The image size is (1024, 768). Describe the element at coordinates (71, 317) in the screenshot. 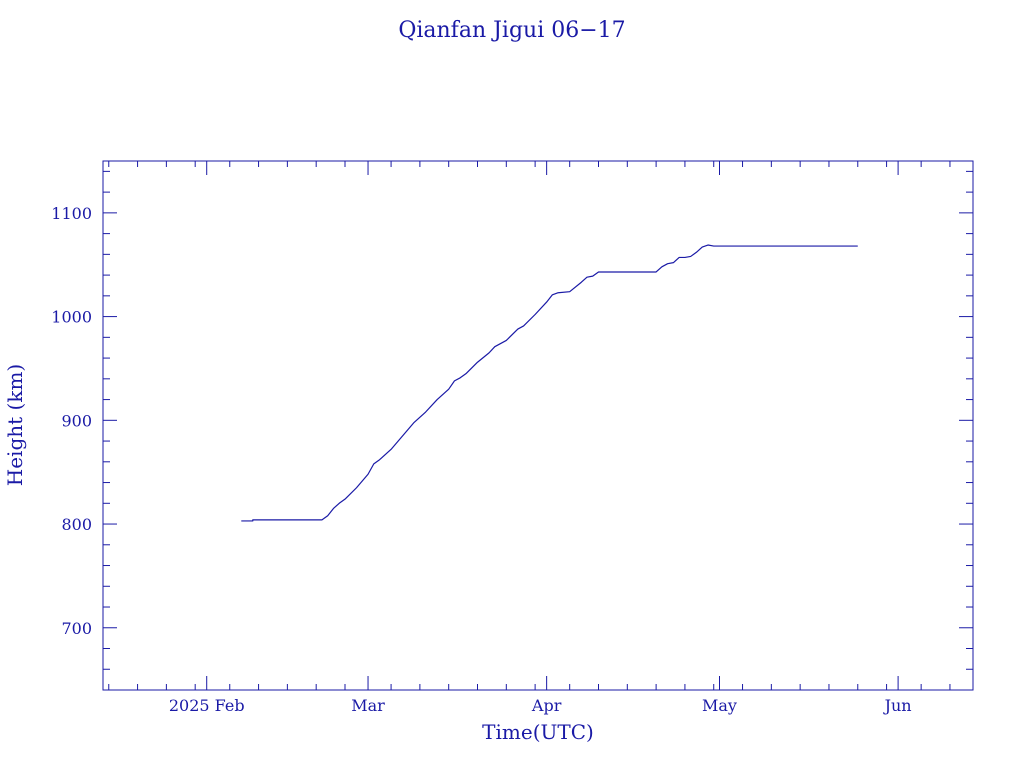

I see `y-tick-label: 1000` at that location.